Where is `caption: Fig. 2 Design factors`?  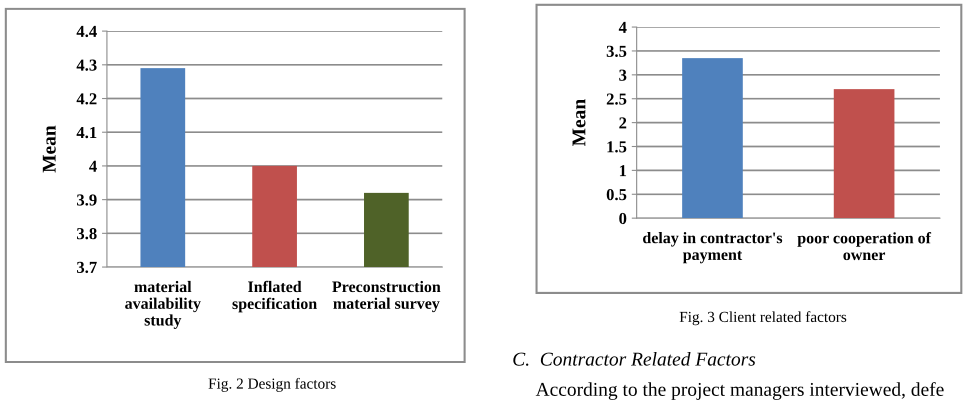
caption: Fig. 2 Design factors is located at coordinates (272, 385).